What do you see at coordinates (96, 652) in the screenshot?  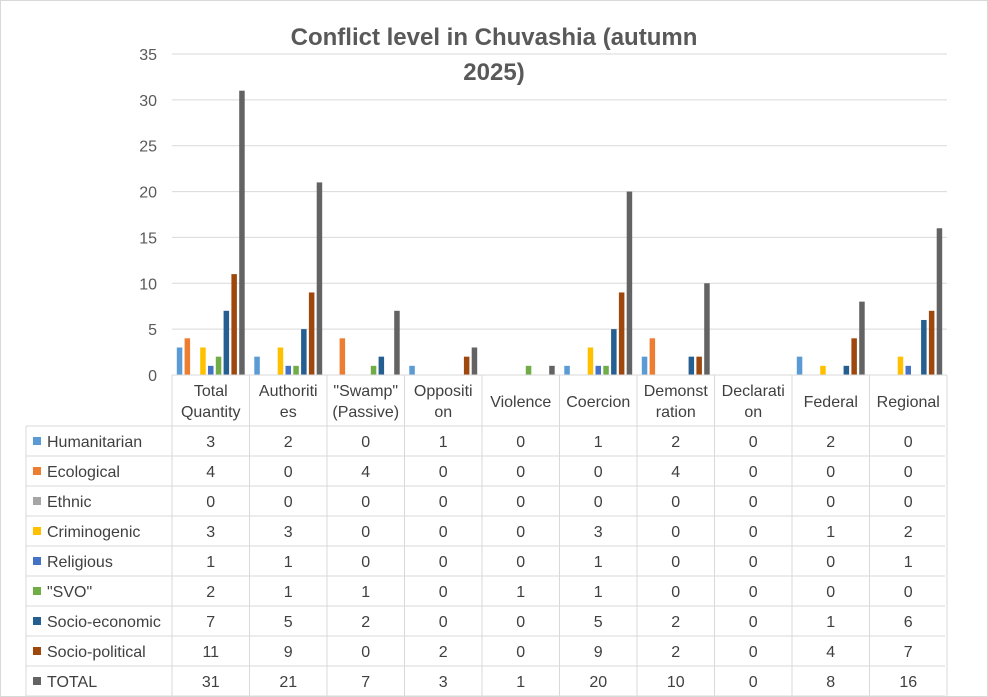 I see `series-label: Socio-political` at bounding box center [96, 652].